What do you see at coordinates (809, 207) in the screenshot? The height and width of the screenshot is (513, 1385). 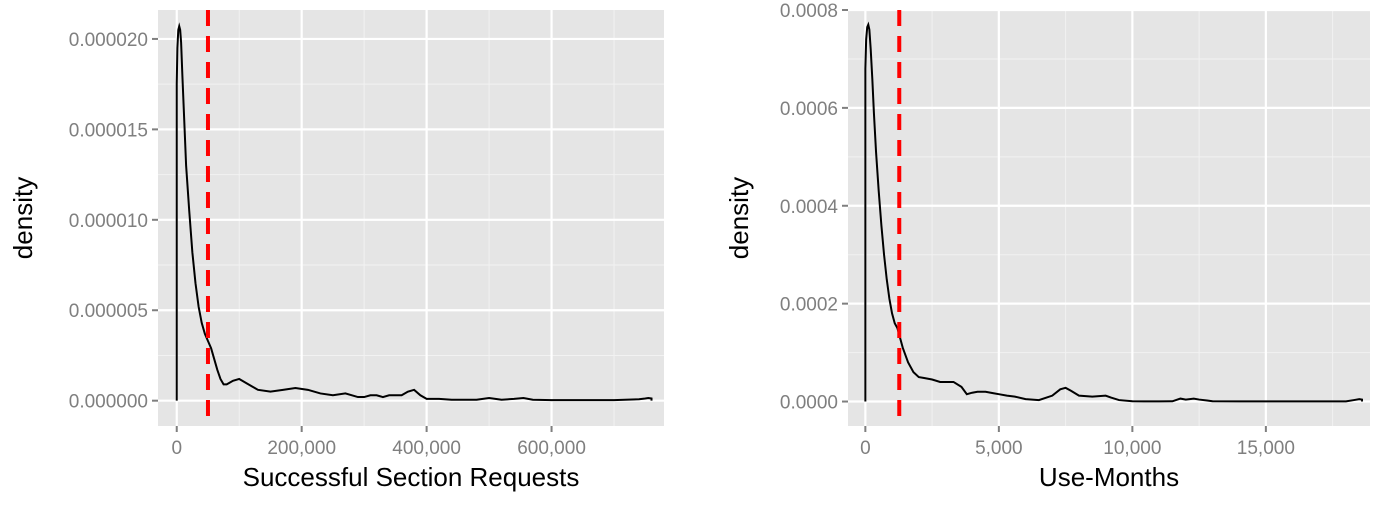 I see `y-tick-label: 0.0004` at bounding box center [809, 207].